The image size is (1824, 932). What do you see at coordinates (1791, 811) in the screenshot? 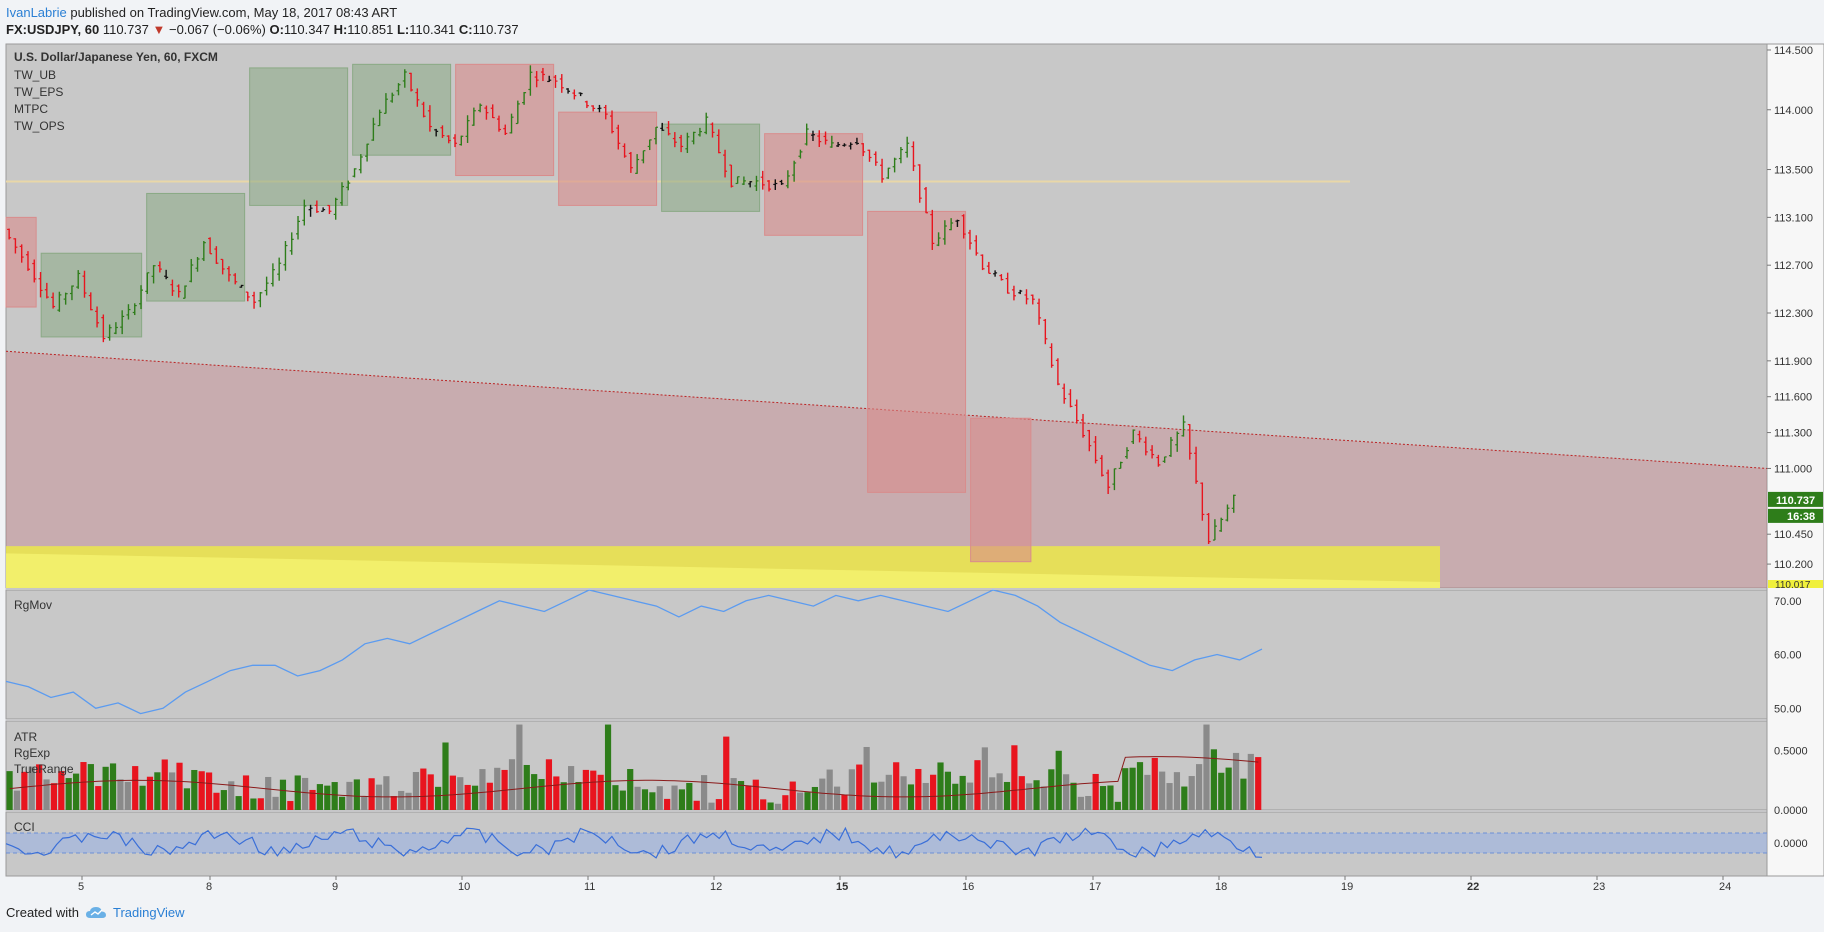
I see `atr-tick-label: 0.0000` at bounding box center [1791, 811].